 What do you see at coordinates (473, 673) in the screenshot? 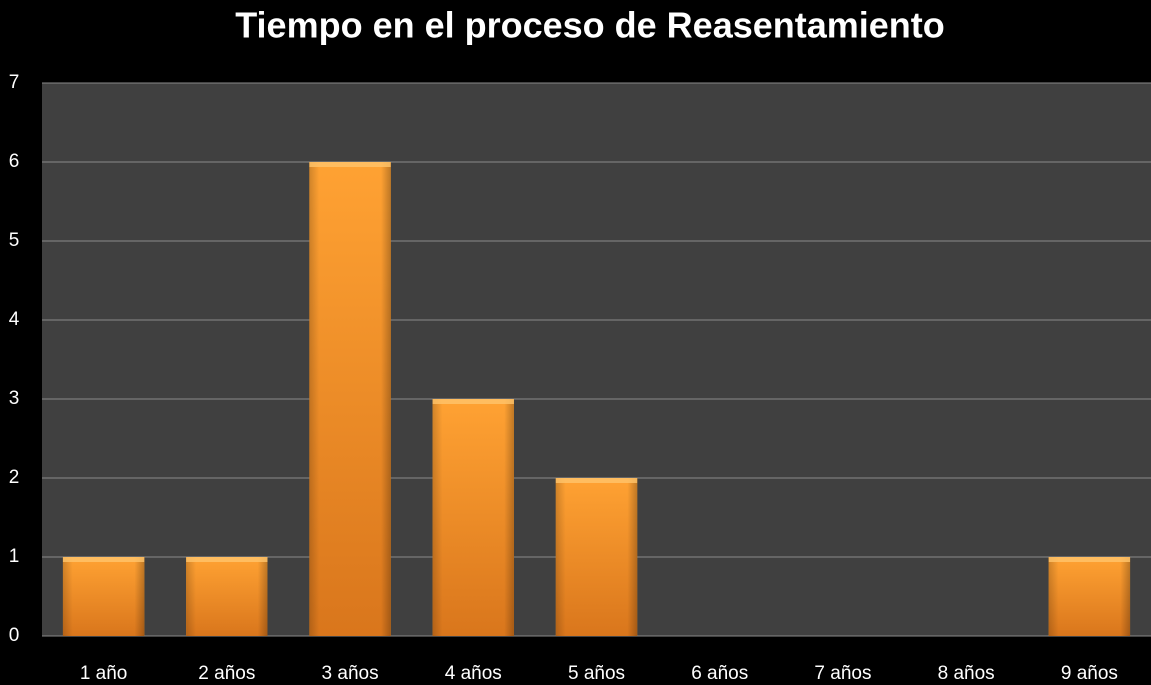
I see `x-tick-label: 4 años` at bounding box center [473, 673].